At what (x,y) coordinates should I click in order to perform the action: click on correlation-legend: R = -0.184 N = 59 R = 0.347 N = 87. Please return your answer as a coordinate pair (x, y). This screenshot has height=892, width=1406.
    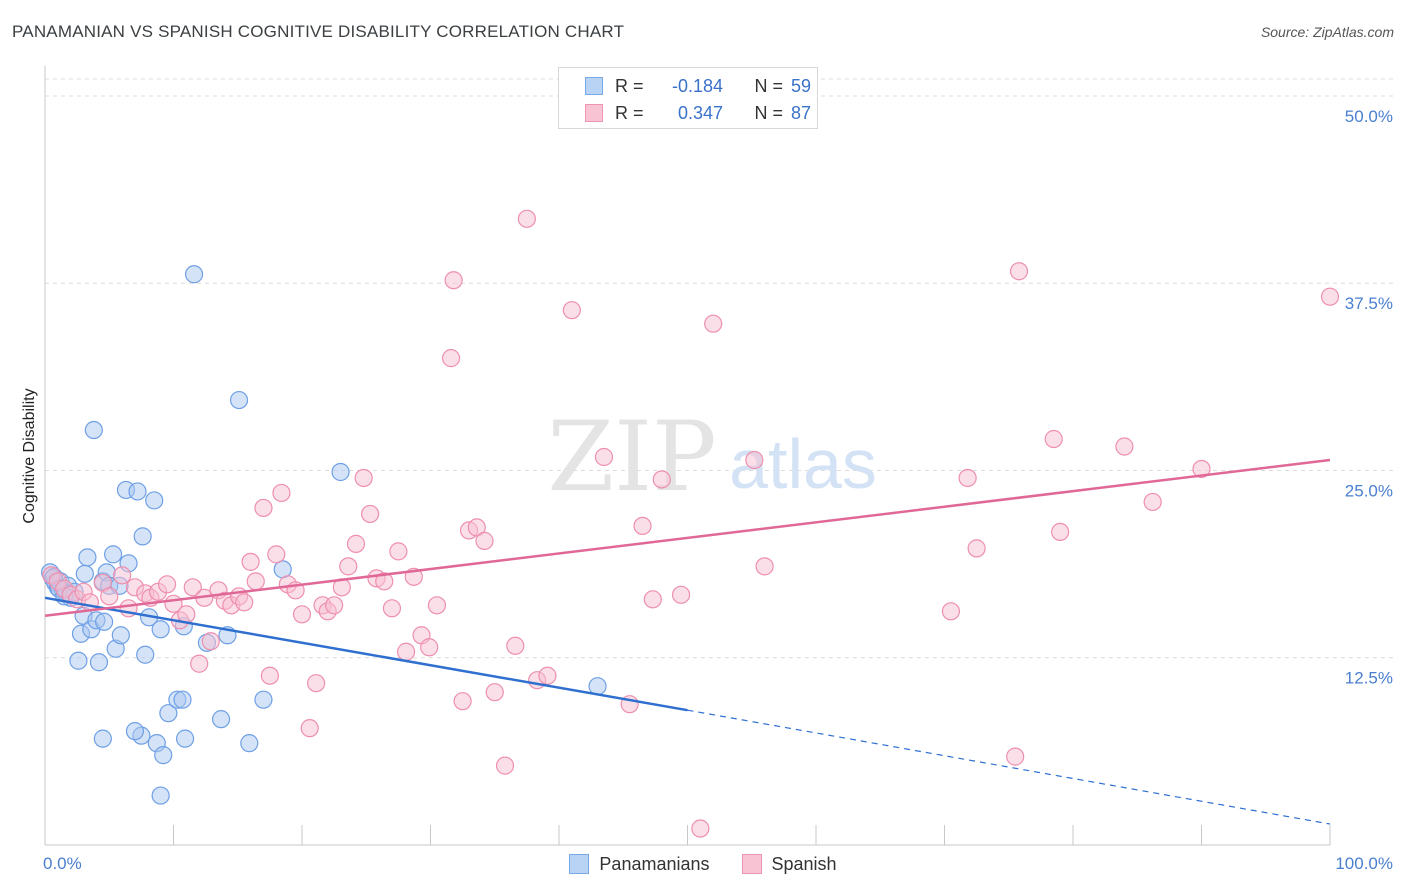
    Looking at the image, I should click on (688, 98).